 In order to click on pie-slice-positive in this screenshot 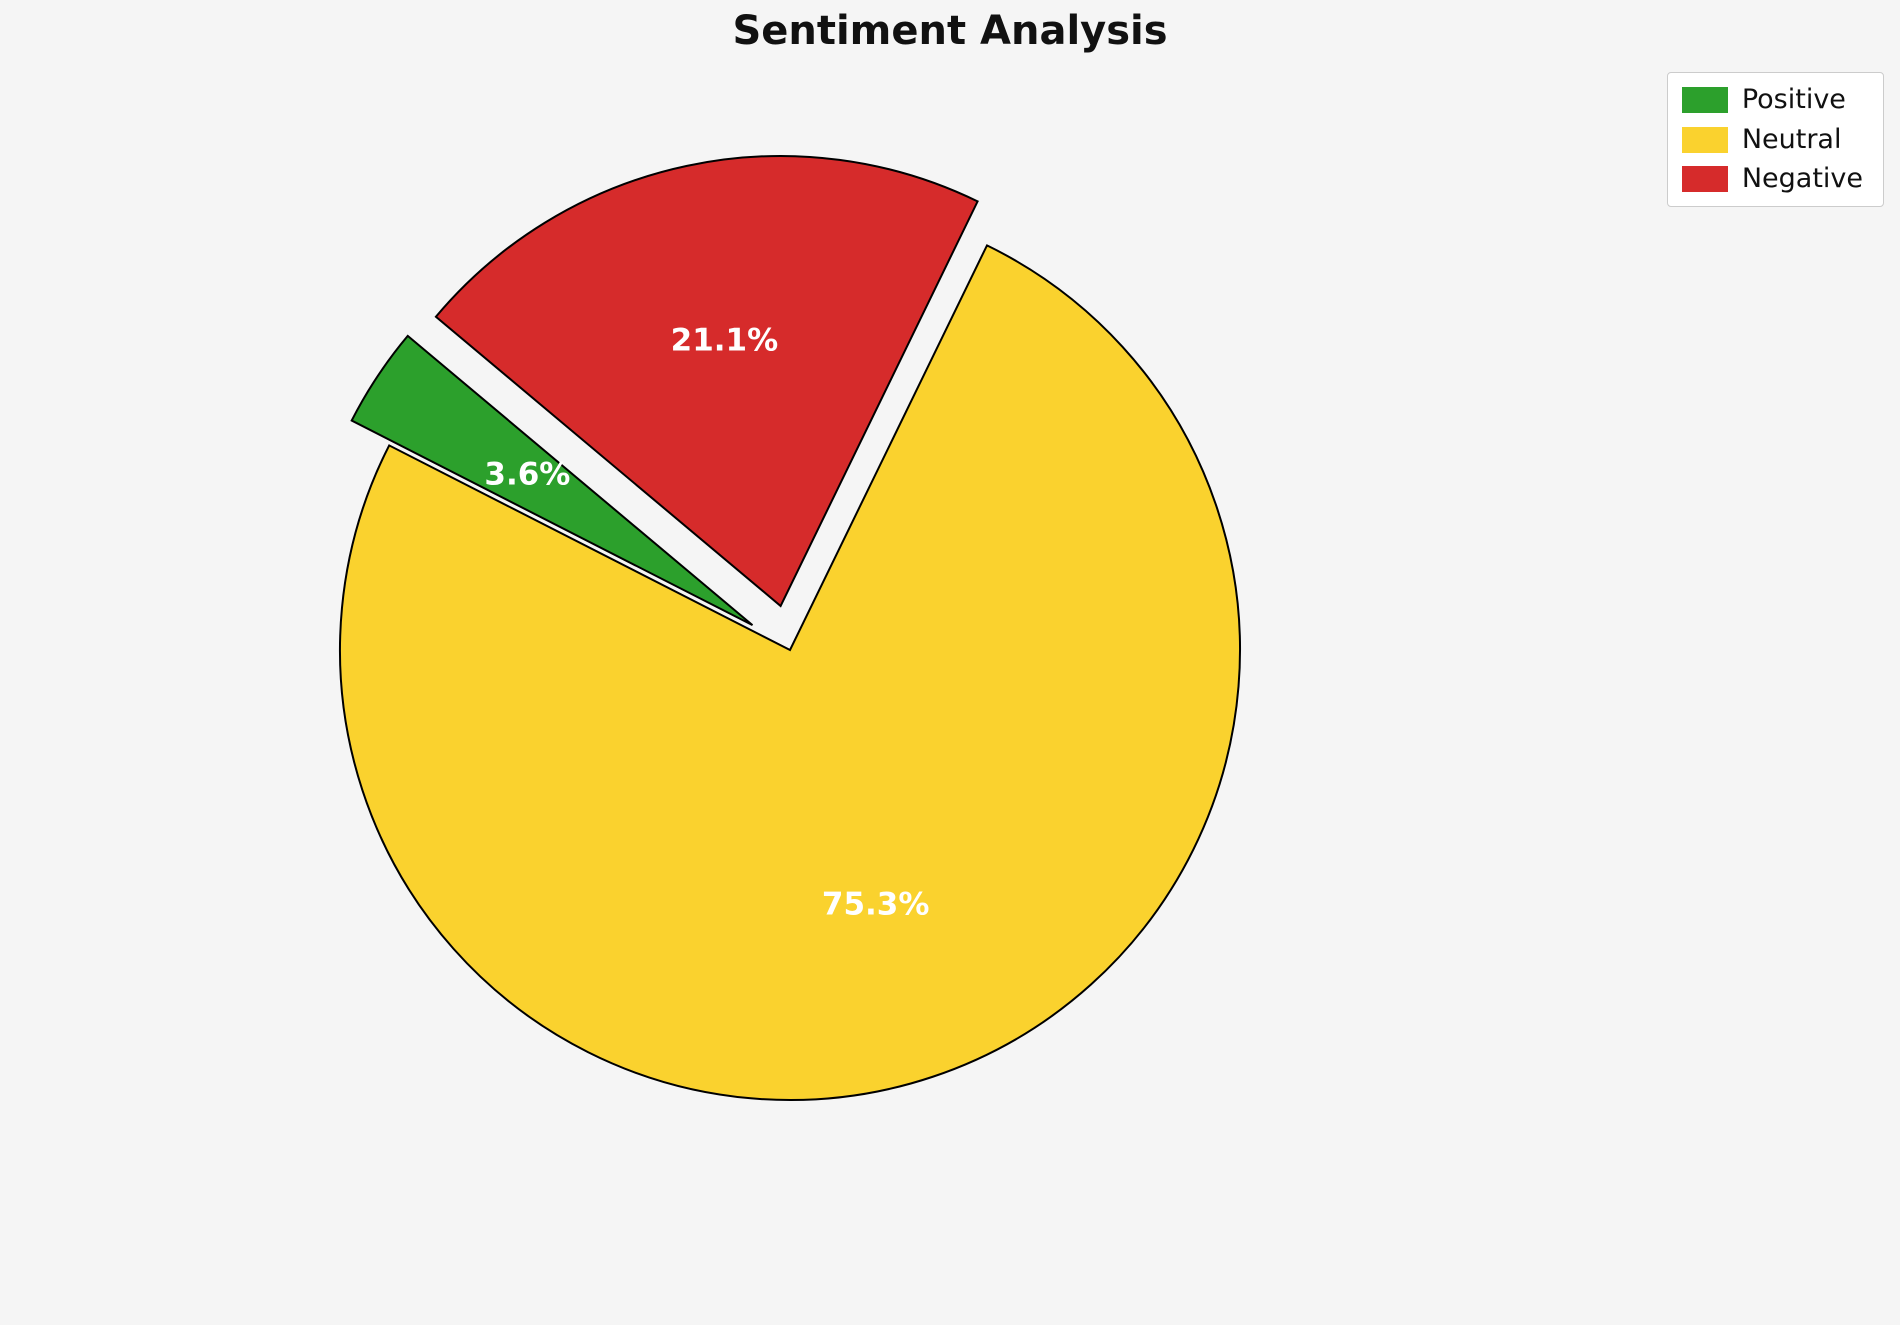, I will do `click(552, 480)`.